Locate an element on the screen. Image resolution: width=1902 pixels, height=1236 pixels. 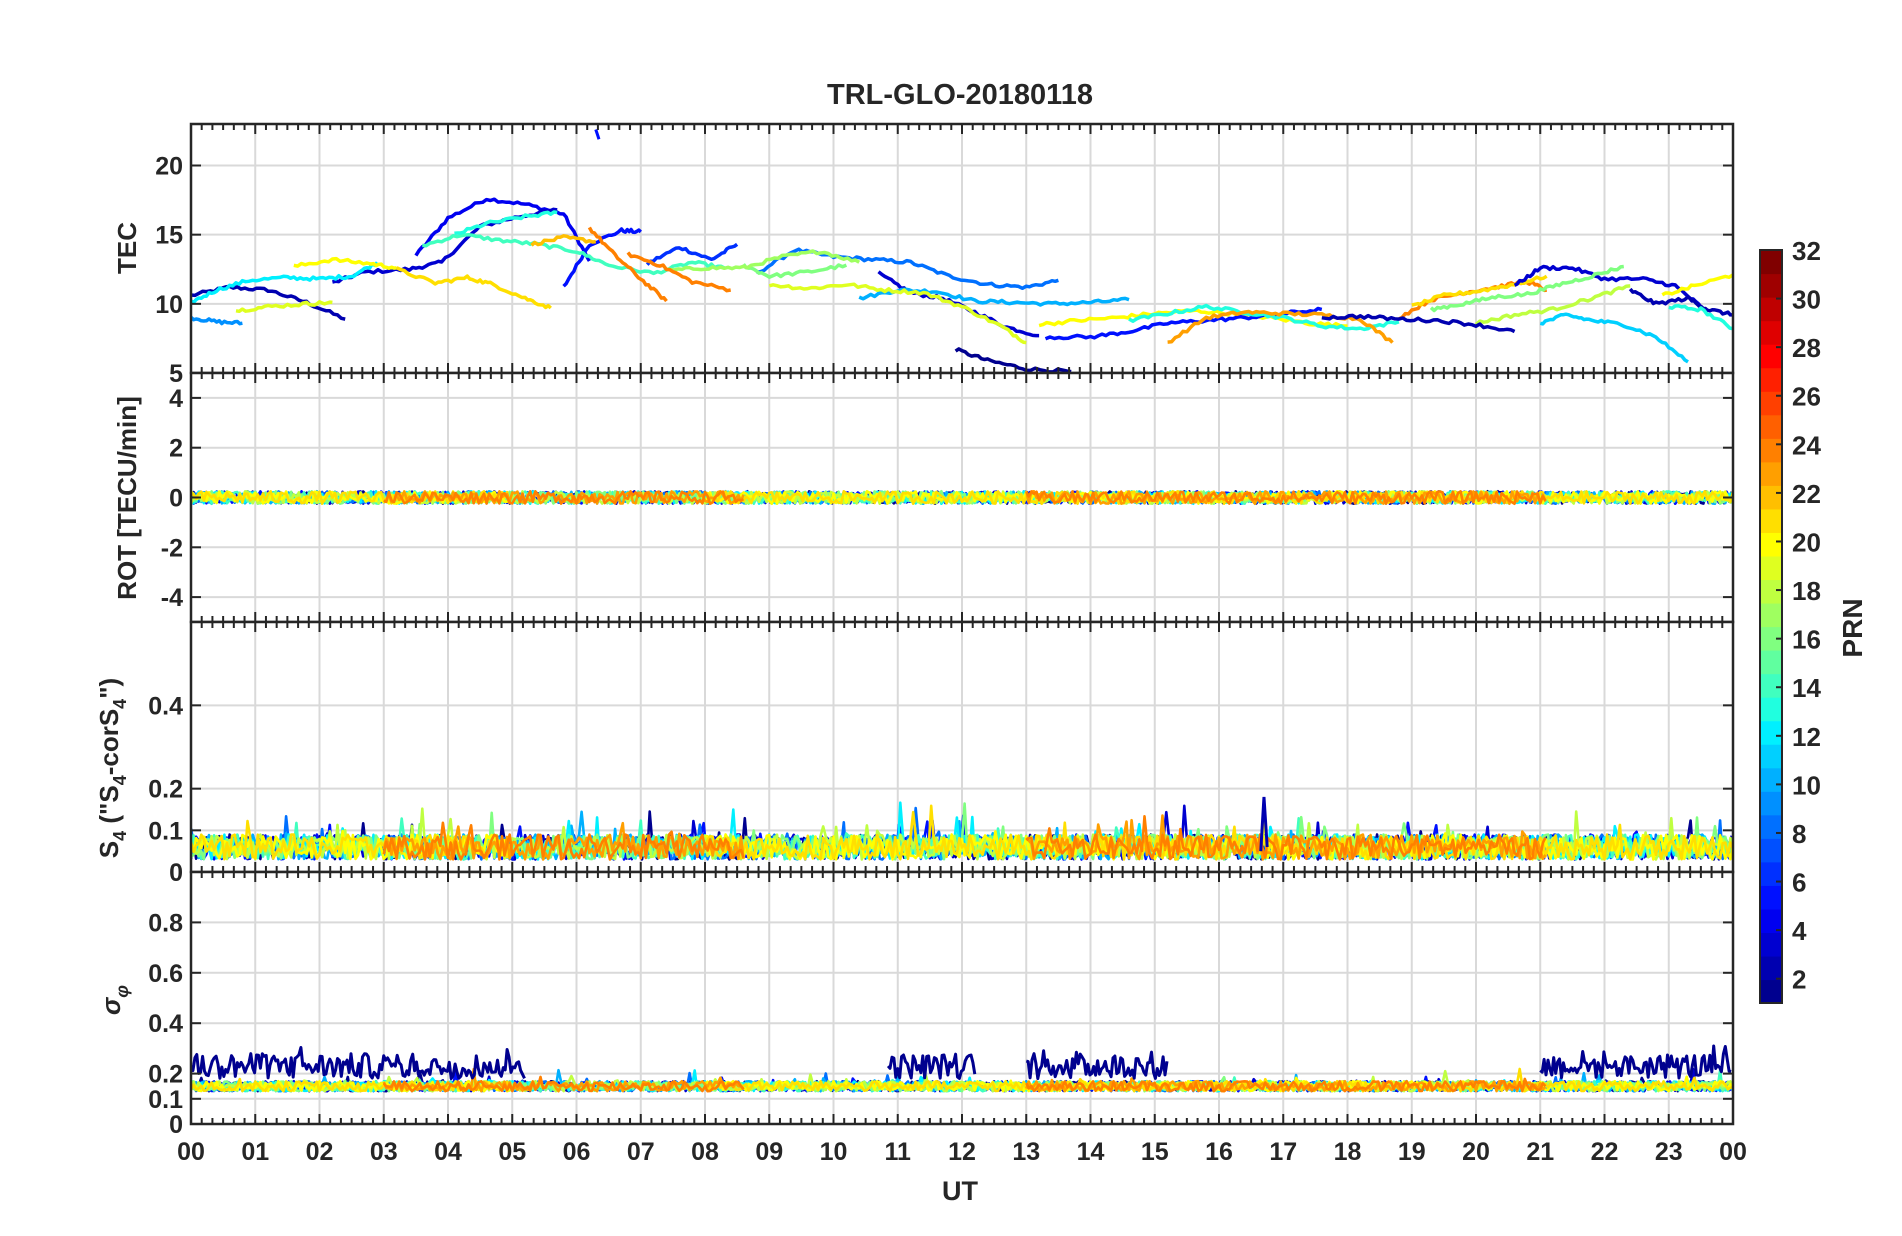
colorbar-tick-label: 18 is located at coordinates (1806, 591).